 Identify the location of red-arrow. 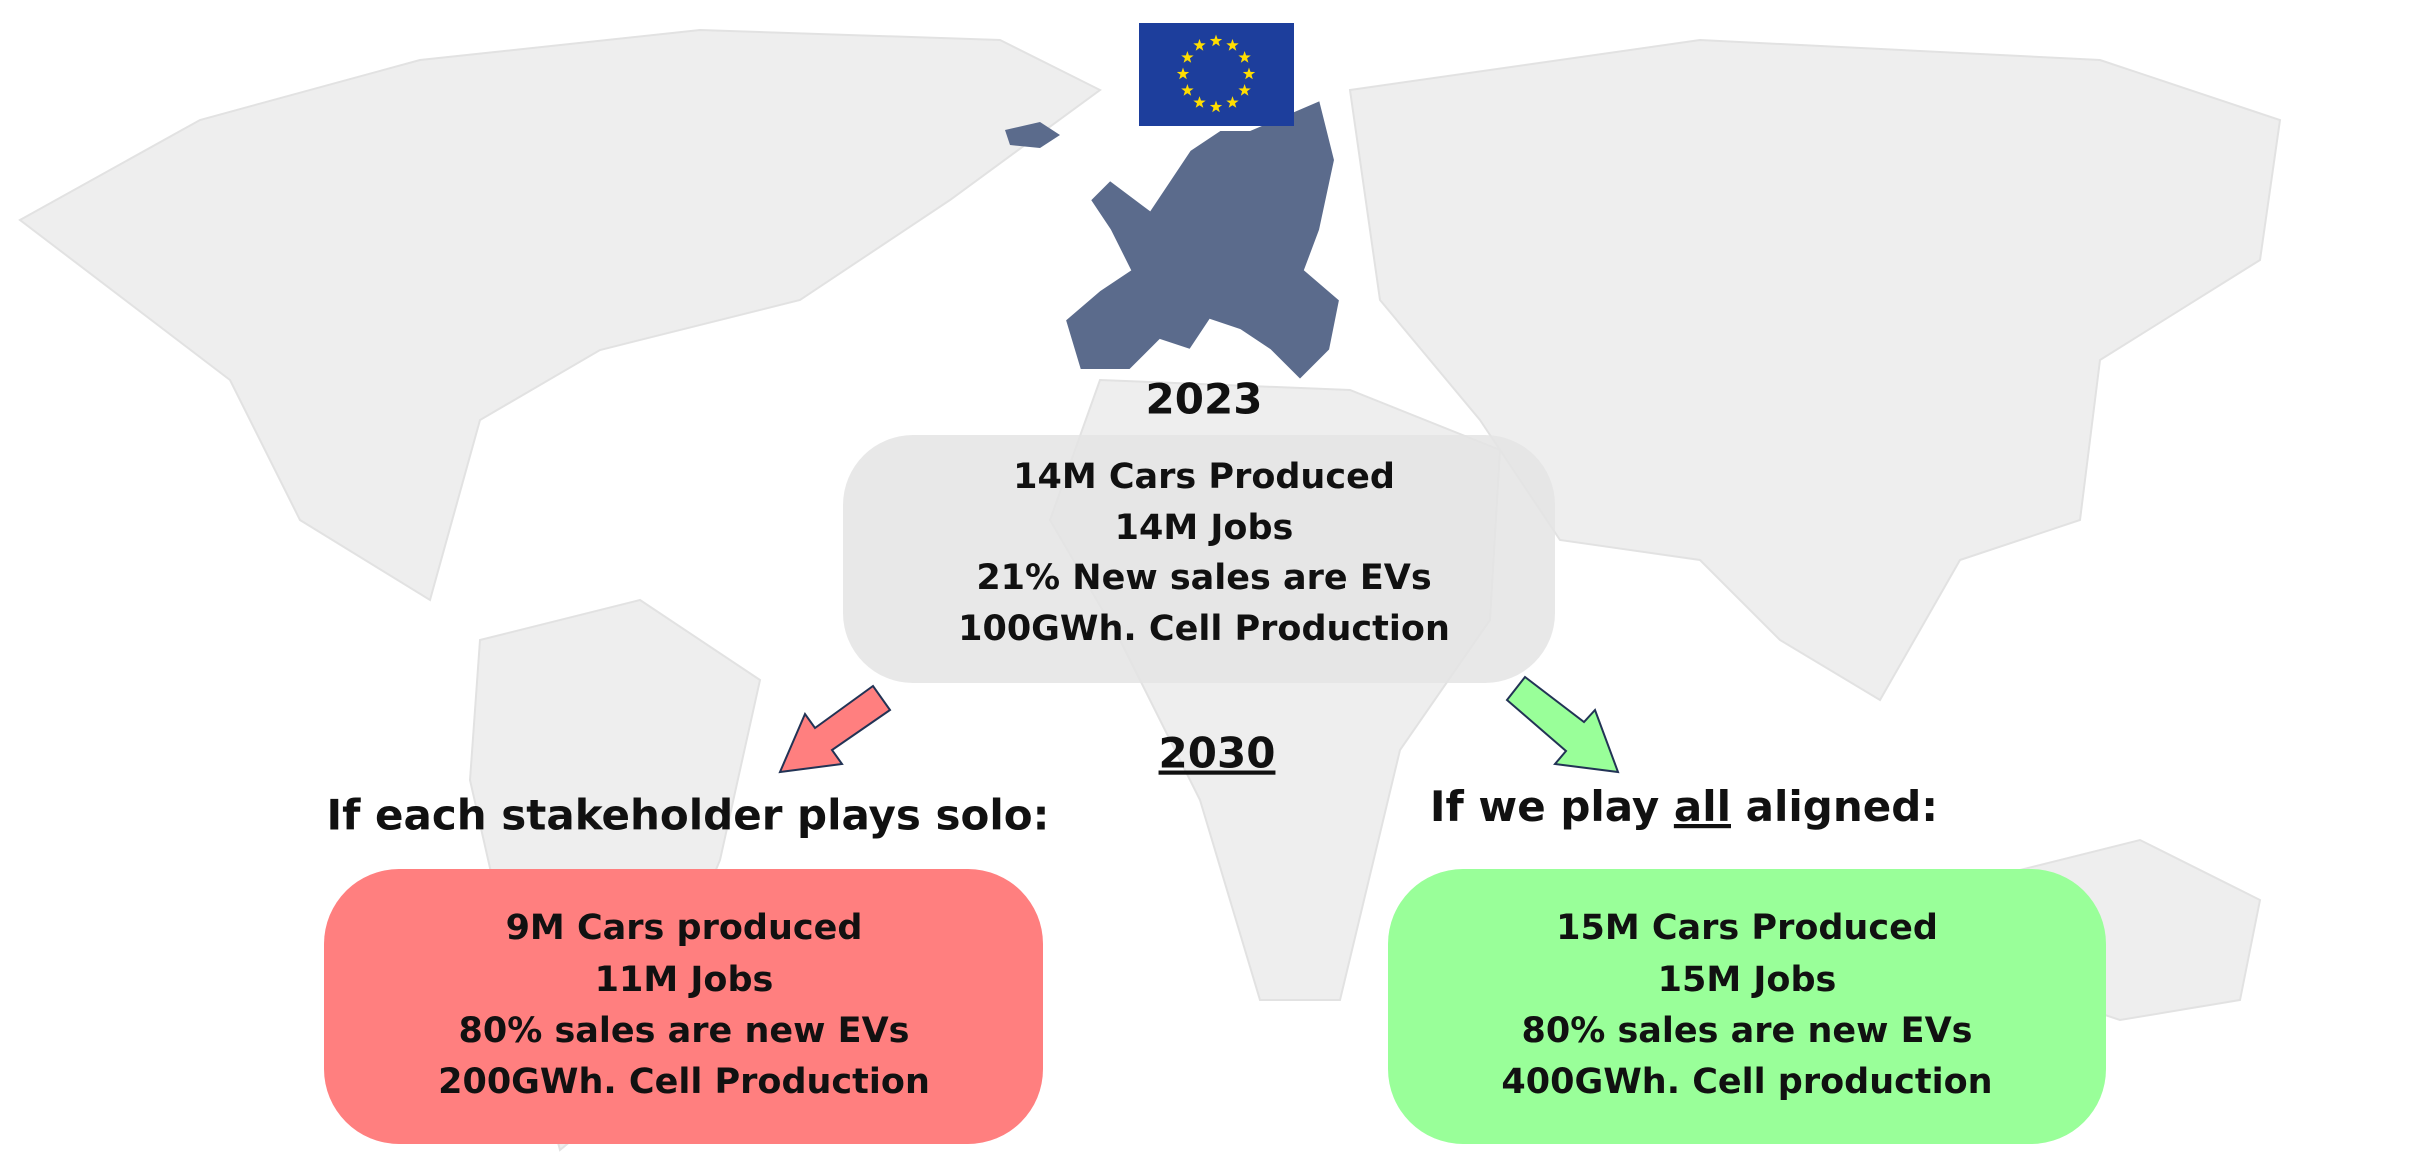
(835, 729).